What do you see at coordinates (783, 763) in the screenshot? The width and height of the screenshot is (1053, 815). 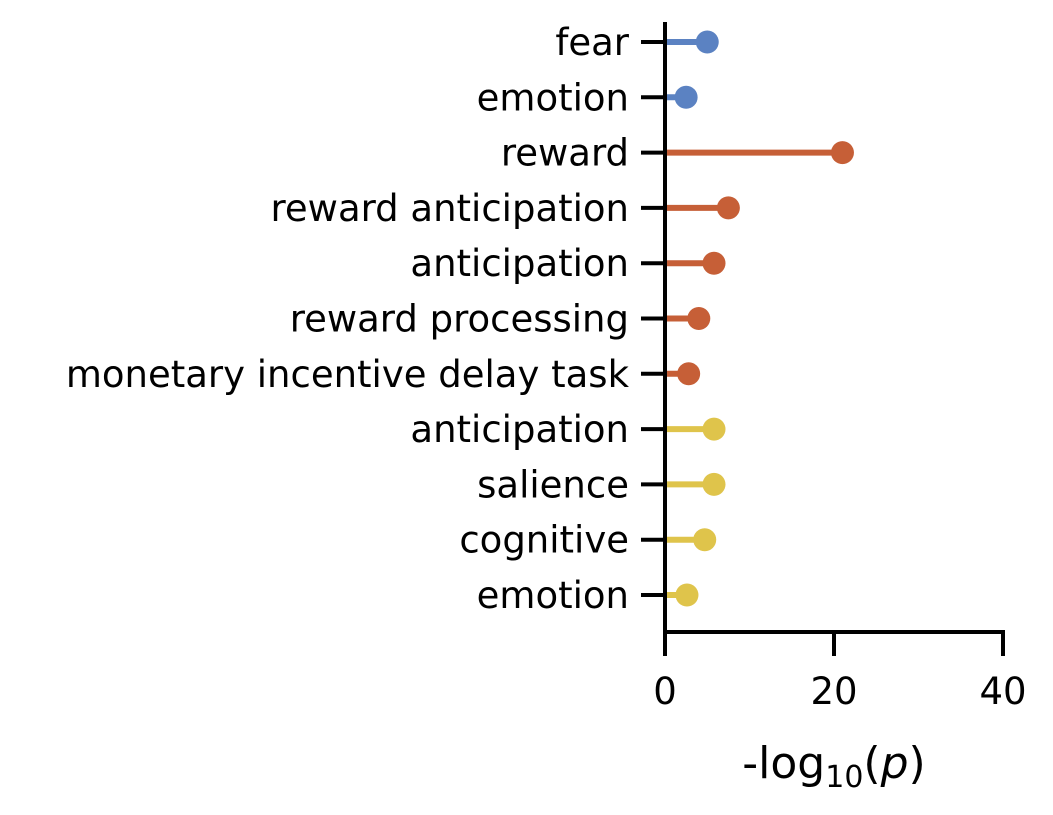 I see `x-axis-title-prefix: -log` at bounding box center [783, 763].